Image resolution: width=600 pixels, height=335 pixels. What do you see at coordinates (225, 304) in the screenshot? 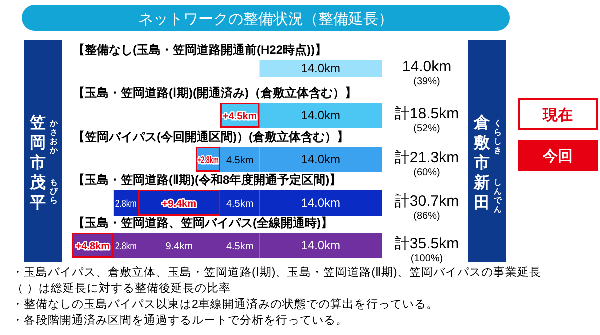
I see `text: ・整備なしの玉島バイパス以東は2車線開通済みの状態での算出を行っている。` at bounding box center [225, 304].